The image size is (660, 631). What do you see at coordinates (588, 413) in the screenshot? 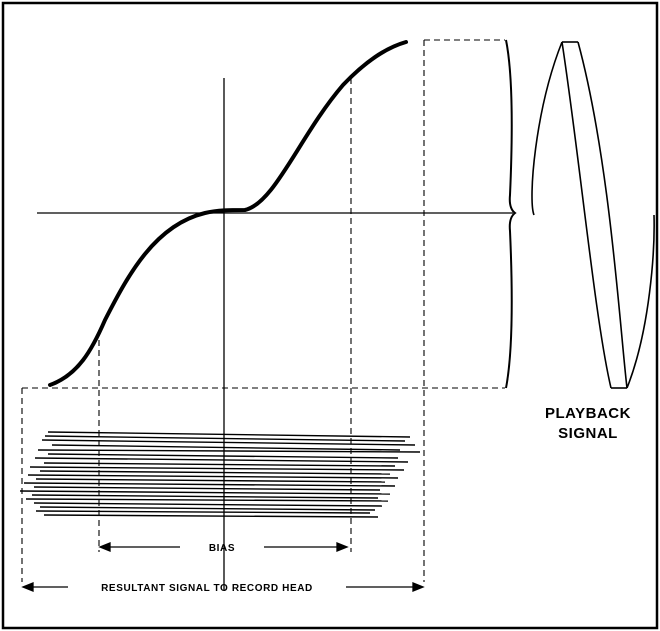
I see `playback-label-line1: PLAYBACK` at bounding box center [588, 413].